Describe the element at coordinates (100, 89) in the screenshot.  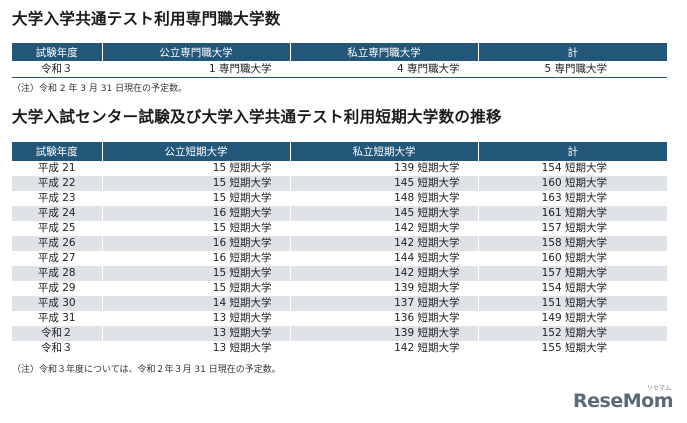
I see `section1-note: （注）令和 2 年 3 月 31 日現在の予定数。` at that location.